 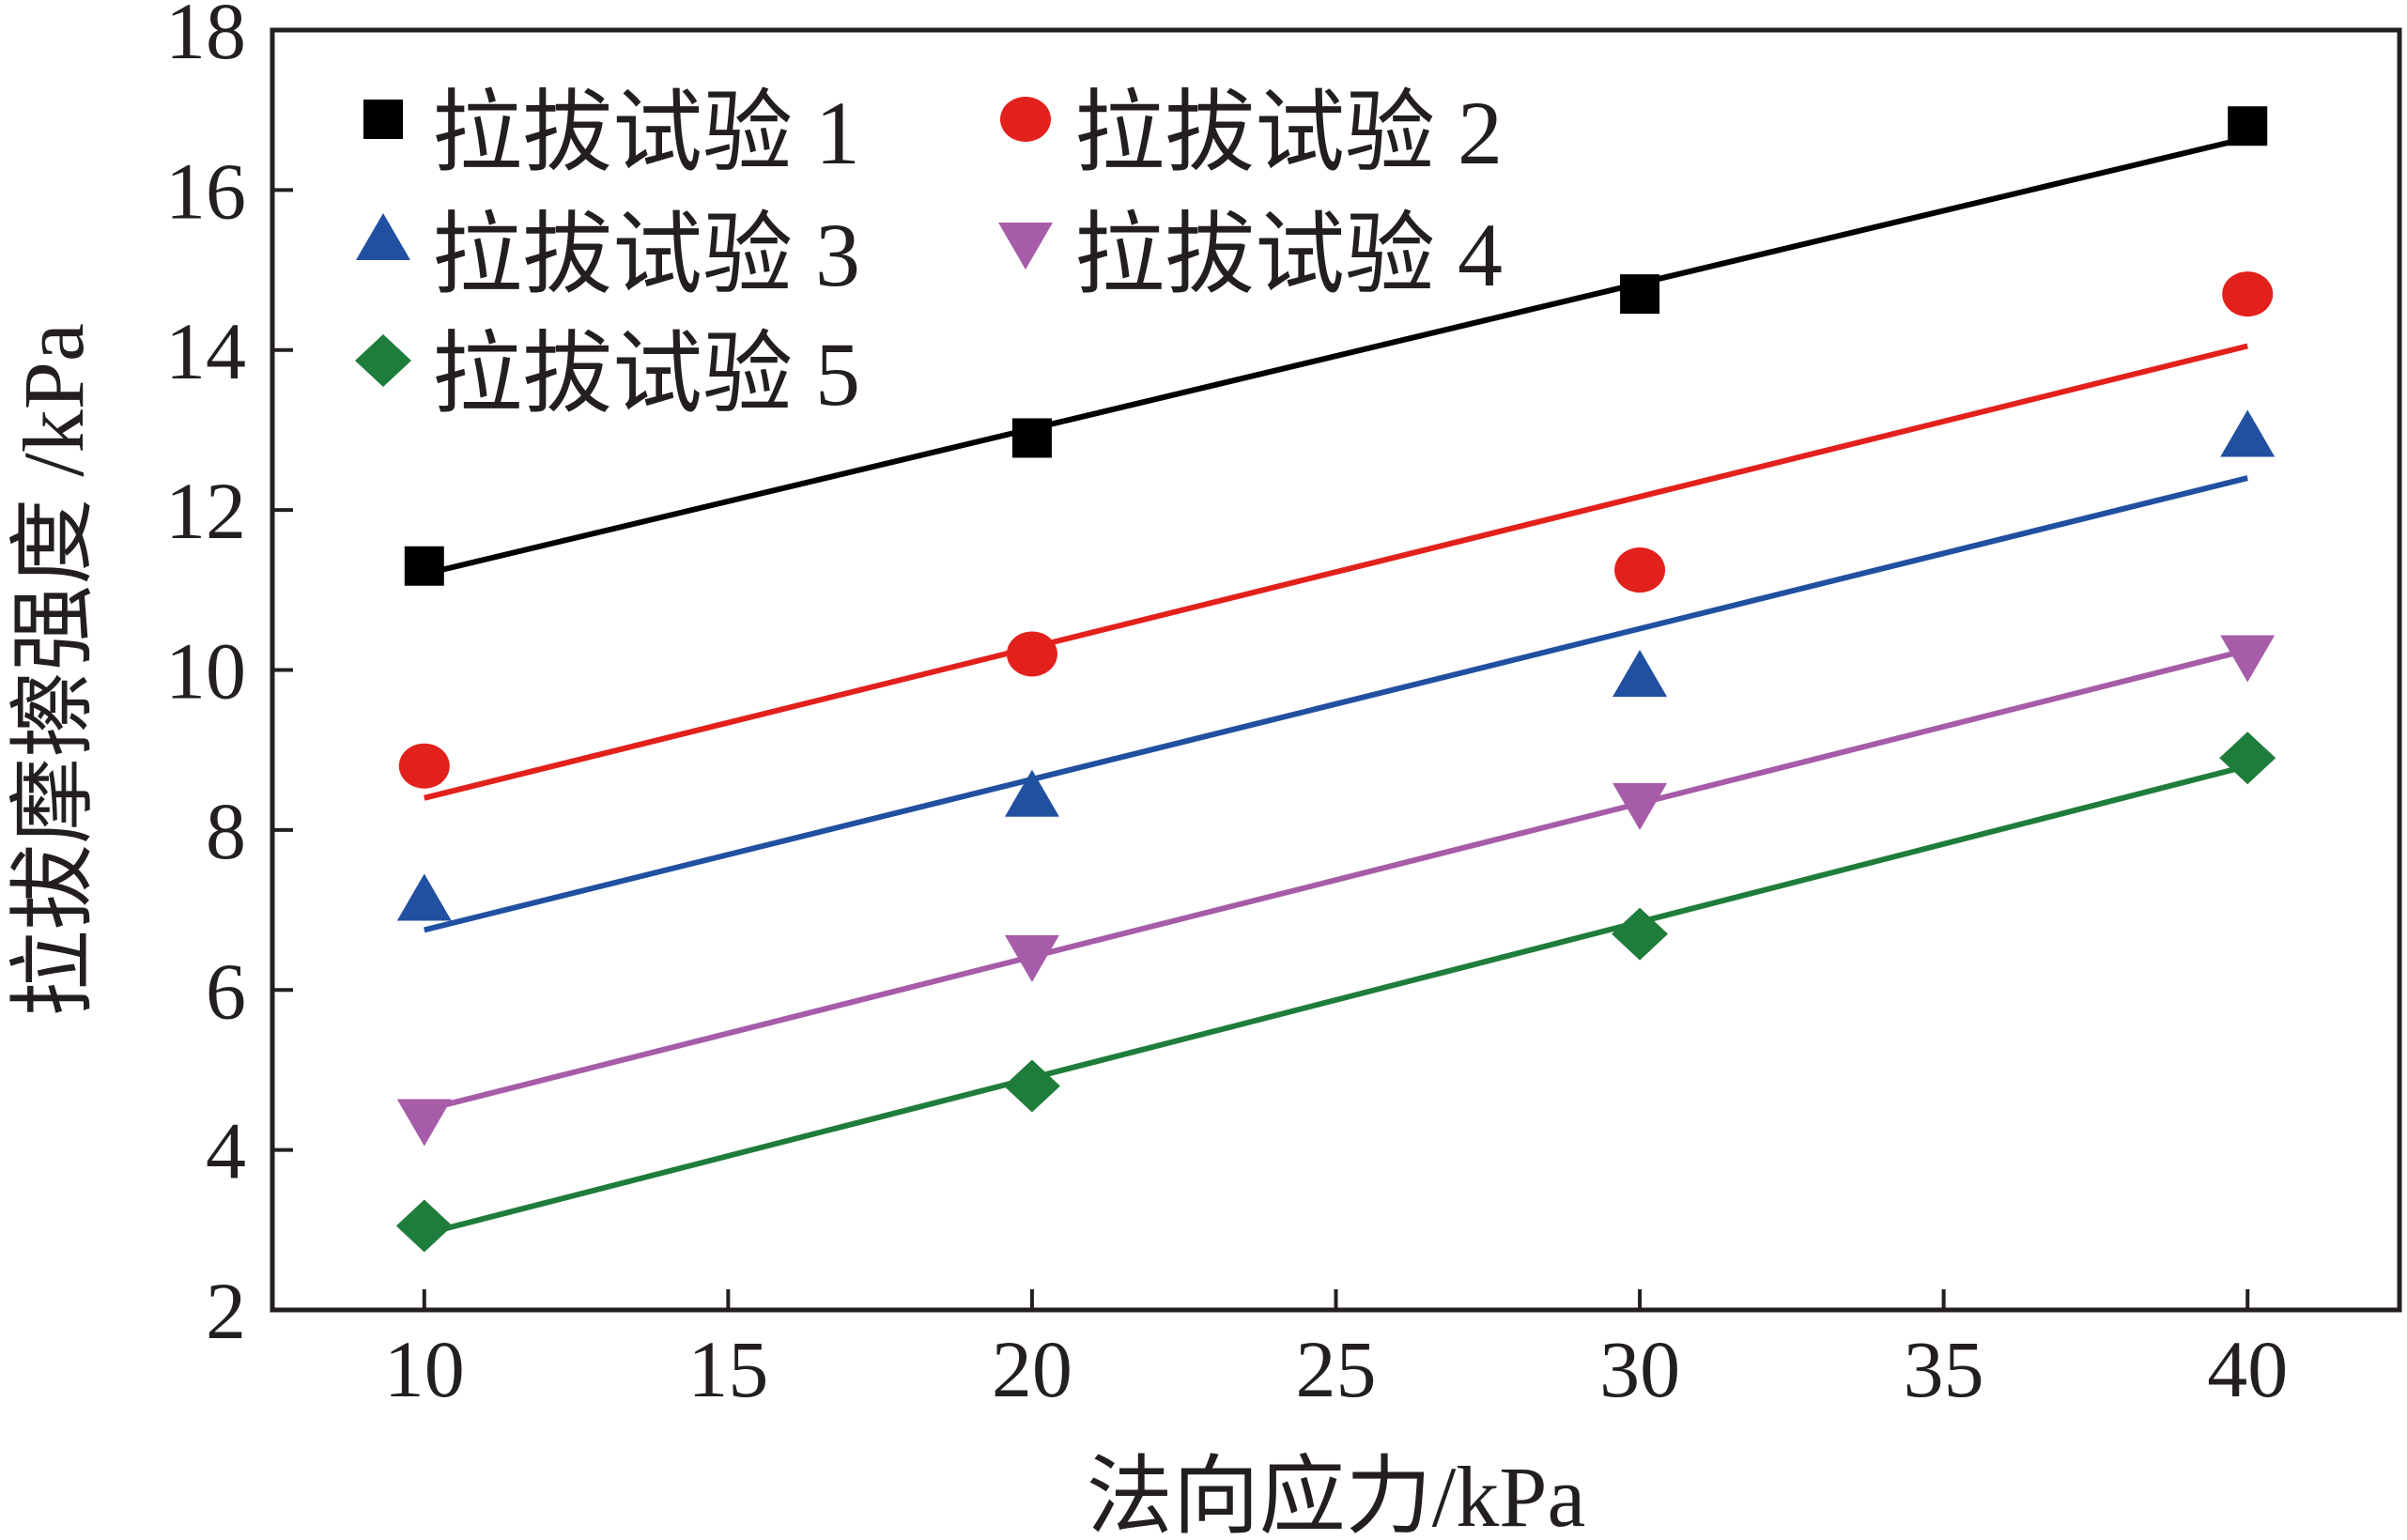 I want to click on y-tick-label: 18, so click(x=205, y=38).